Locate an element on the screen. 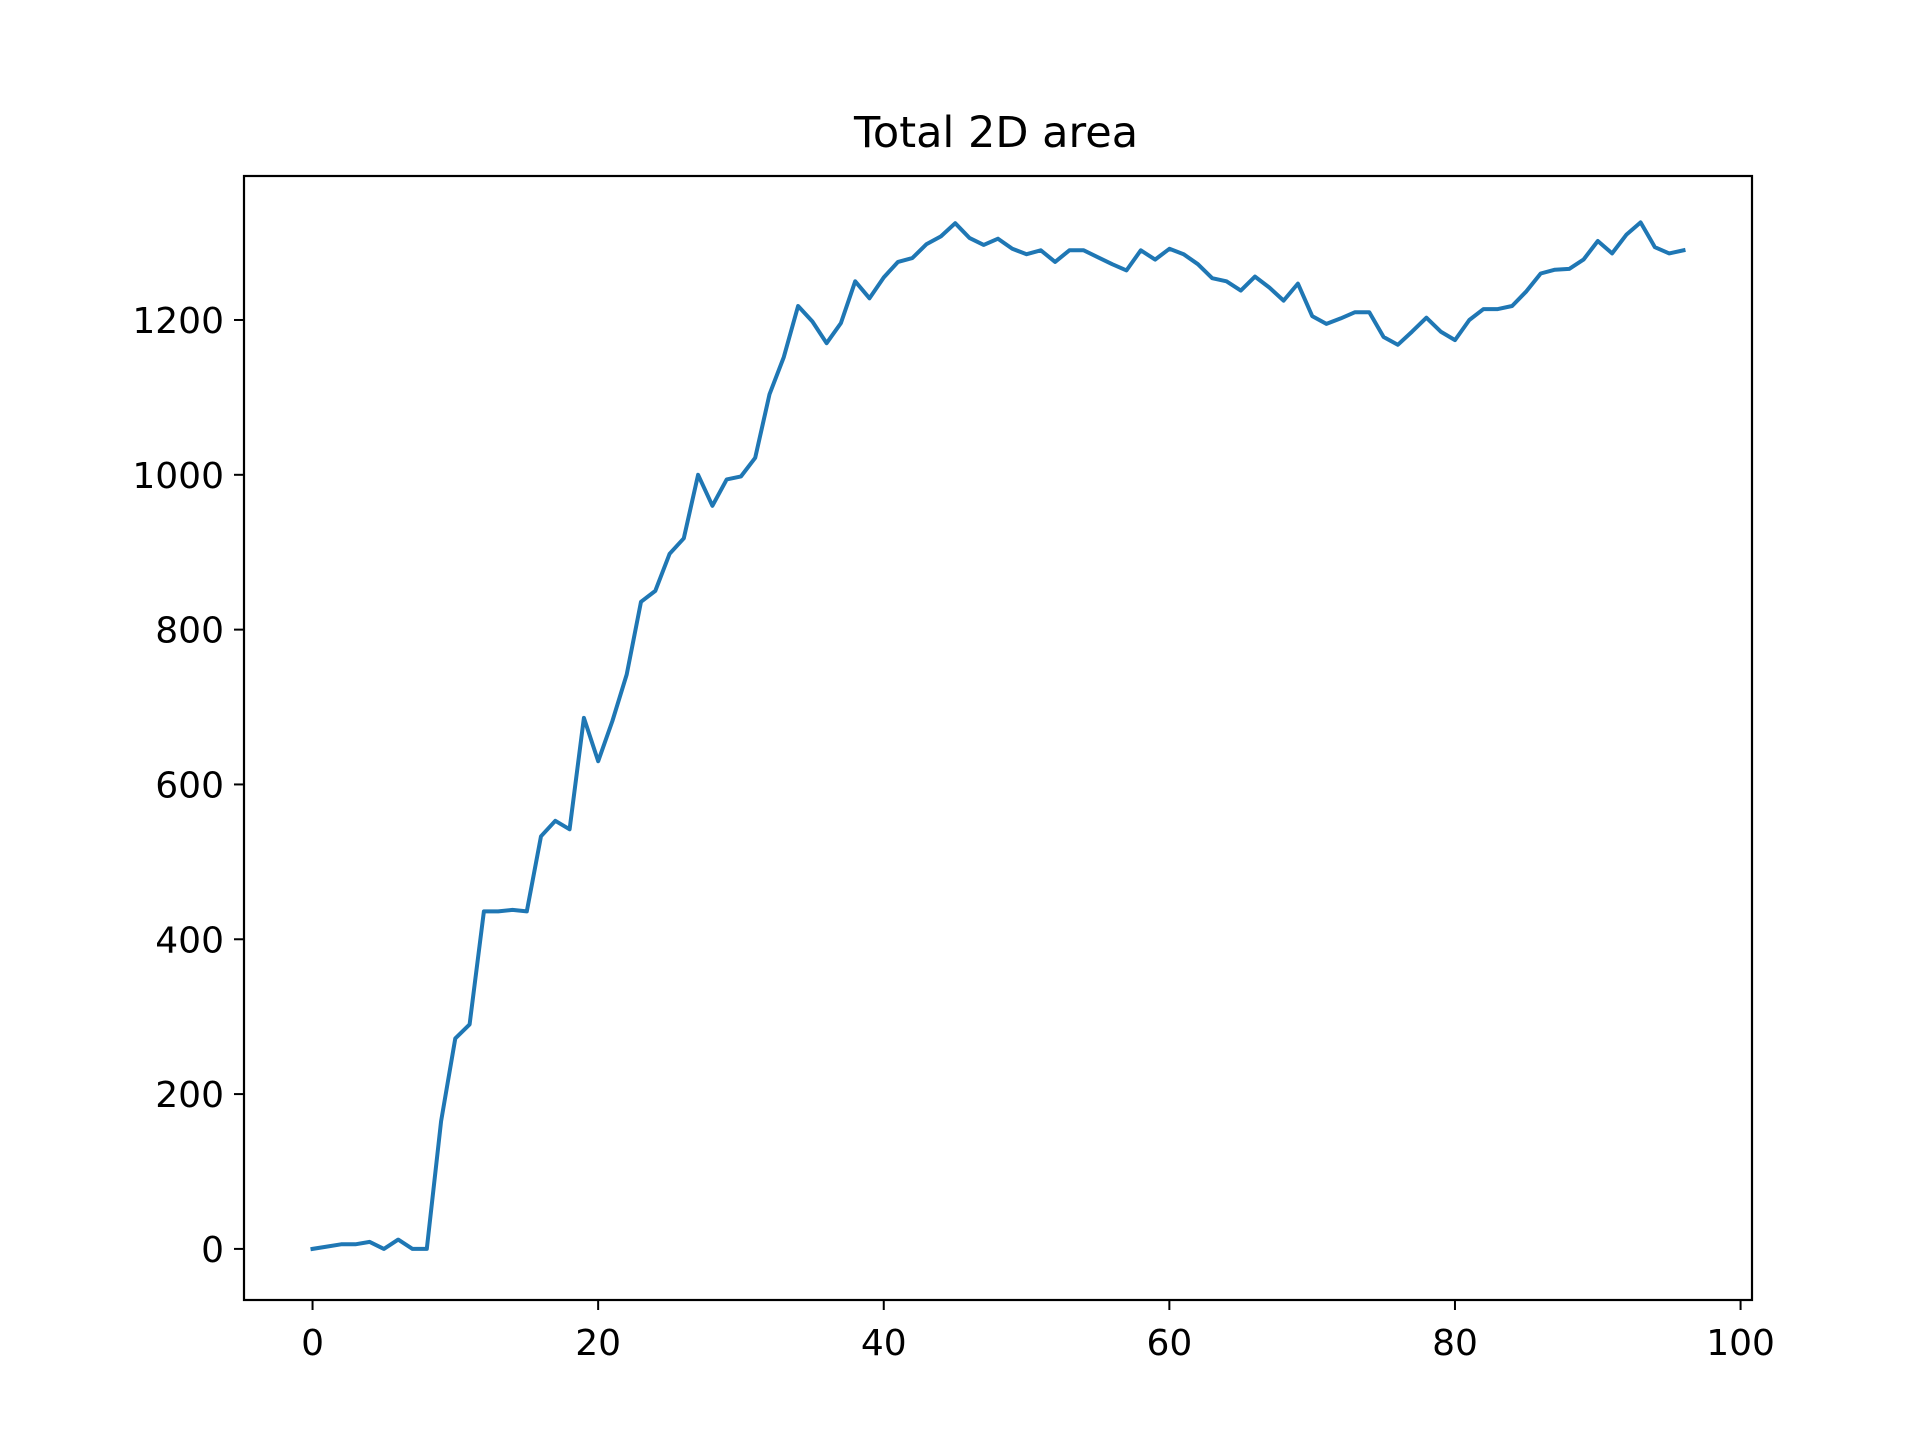 This screenshot has width=1920, height=1440. x-tick-label: 60 is located at coordinates (1169, 1343).